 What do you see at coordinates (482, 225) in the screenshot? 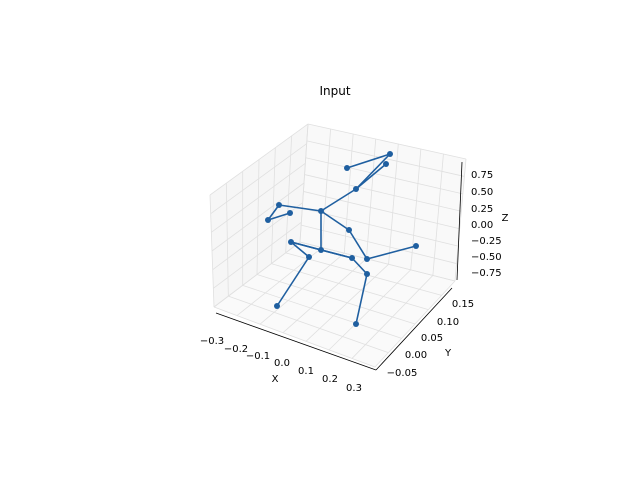
I see `z-tick-label: 0.00` at bounding box center [482, 225].